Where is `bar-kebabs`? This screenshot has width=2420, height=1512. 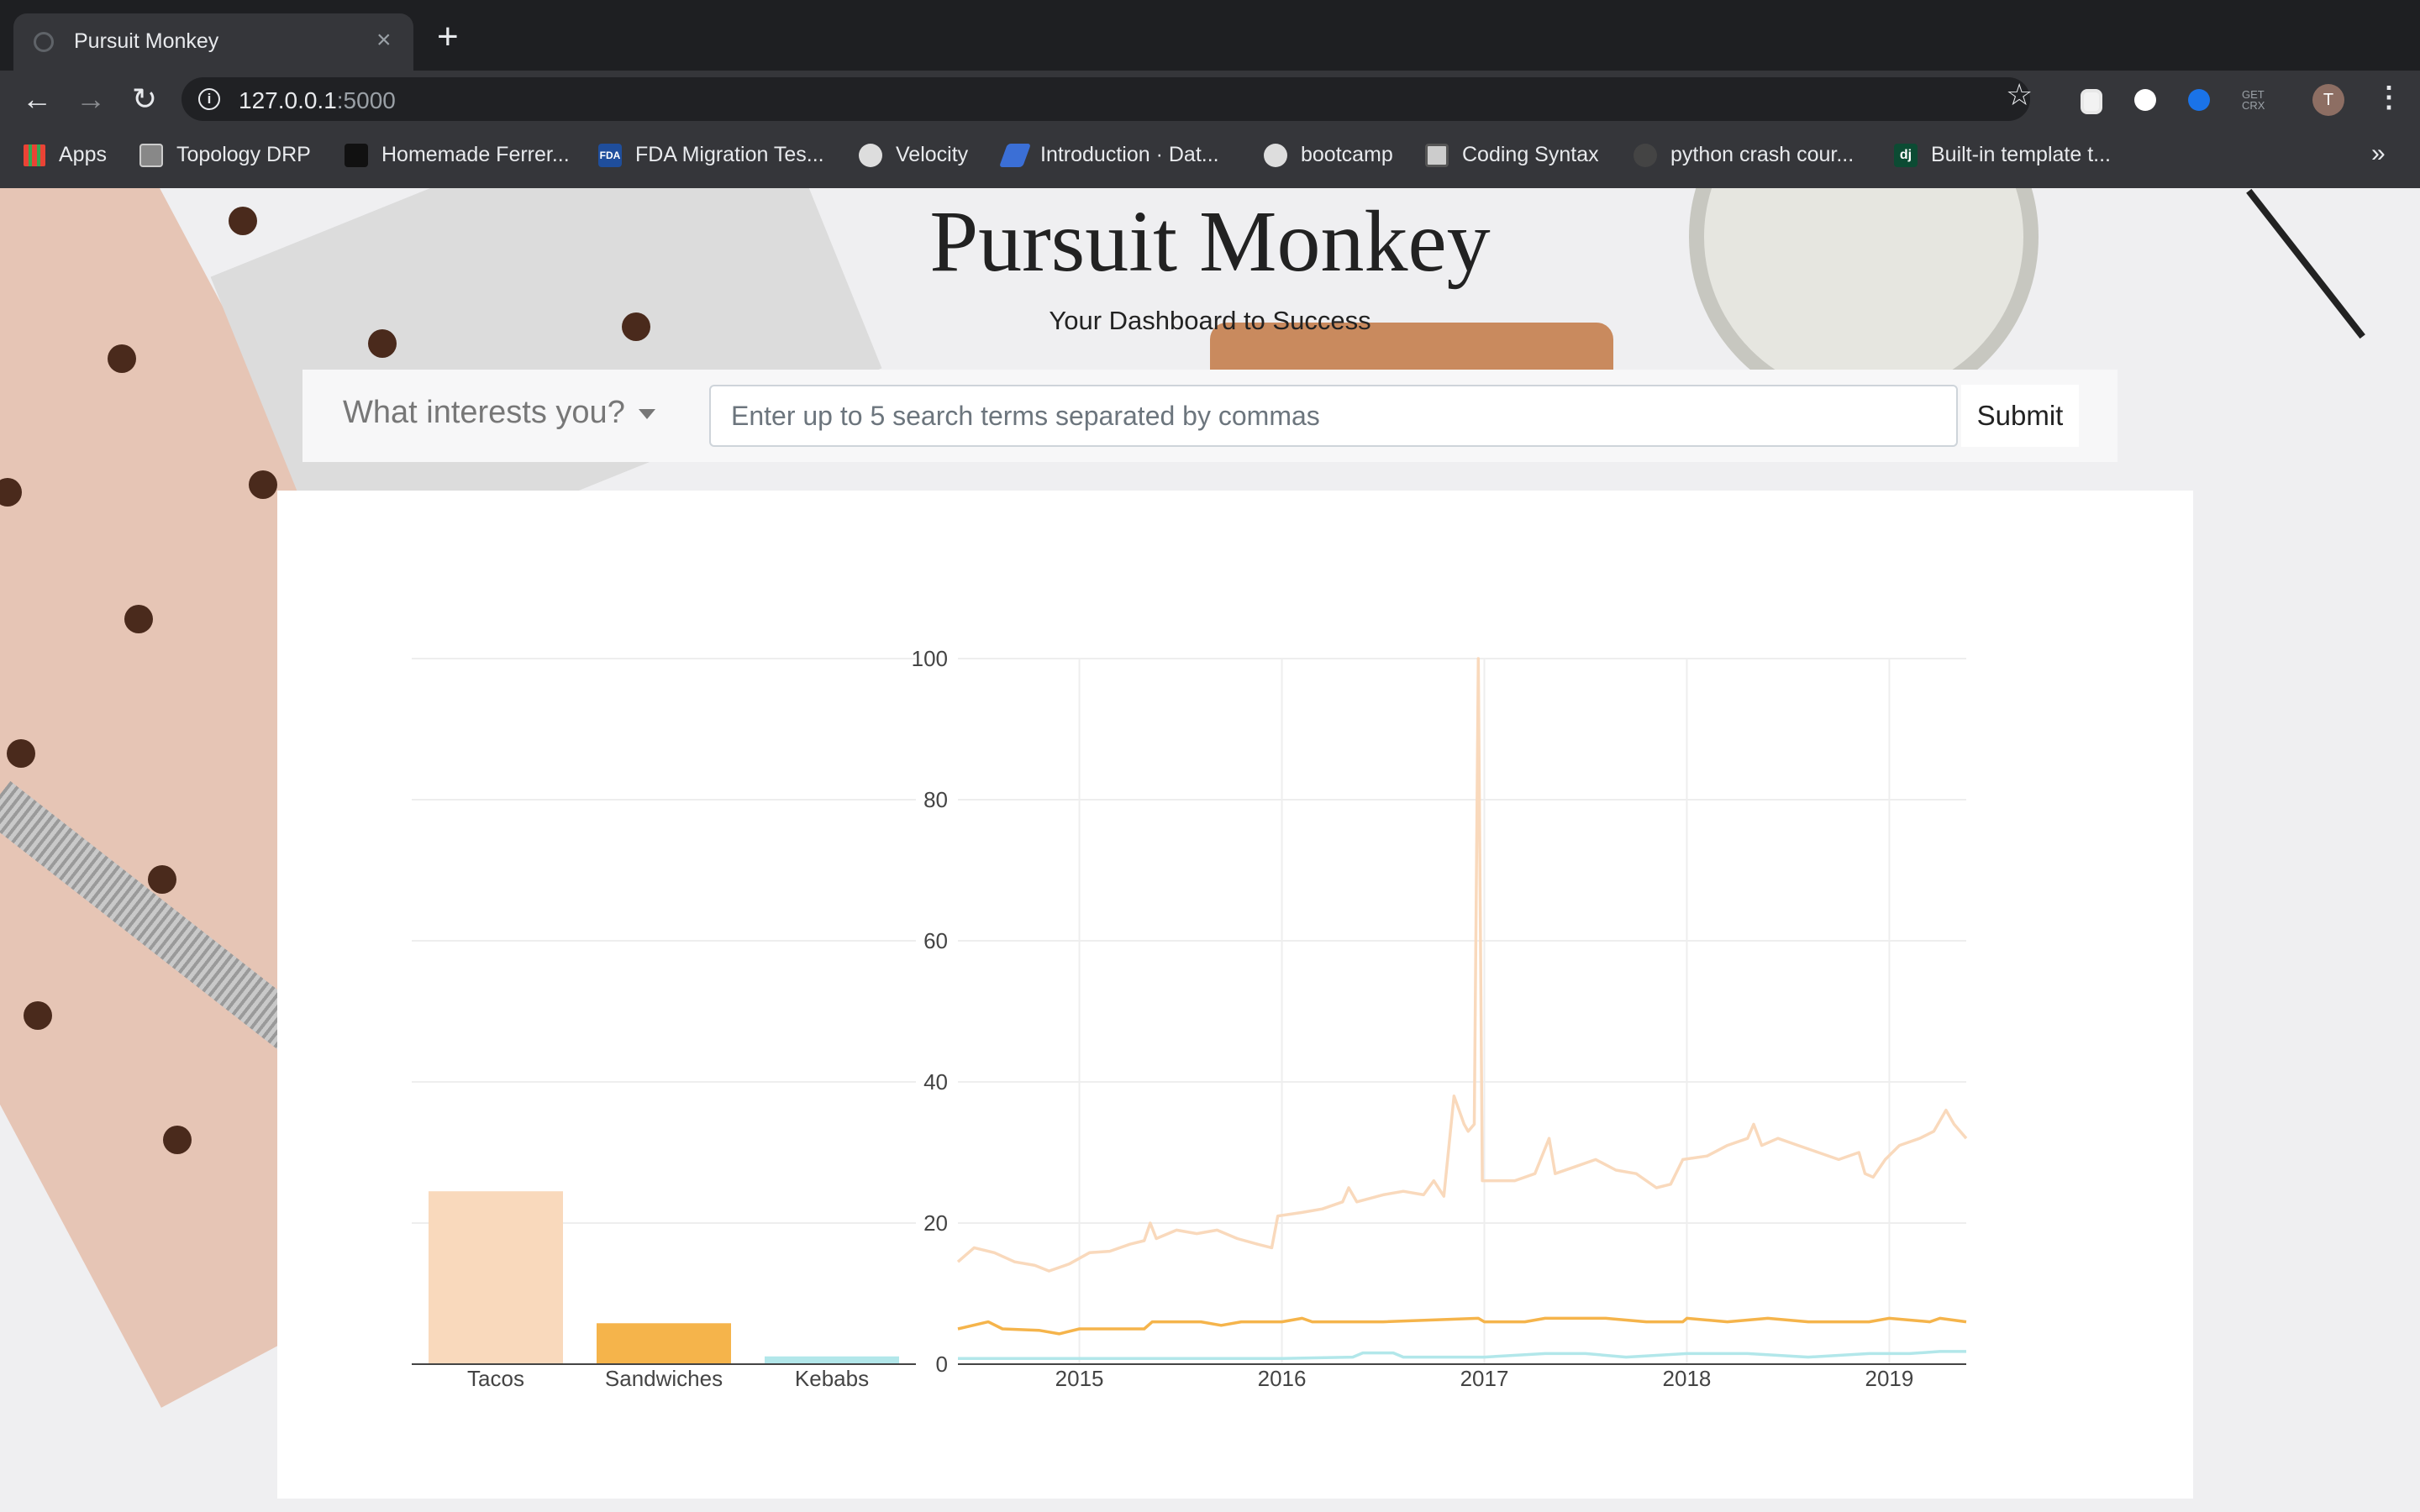 bar-kebabs is located at coordinates (832, 1360).